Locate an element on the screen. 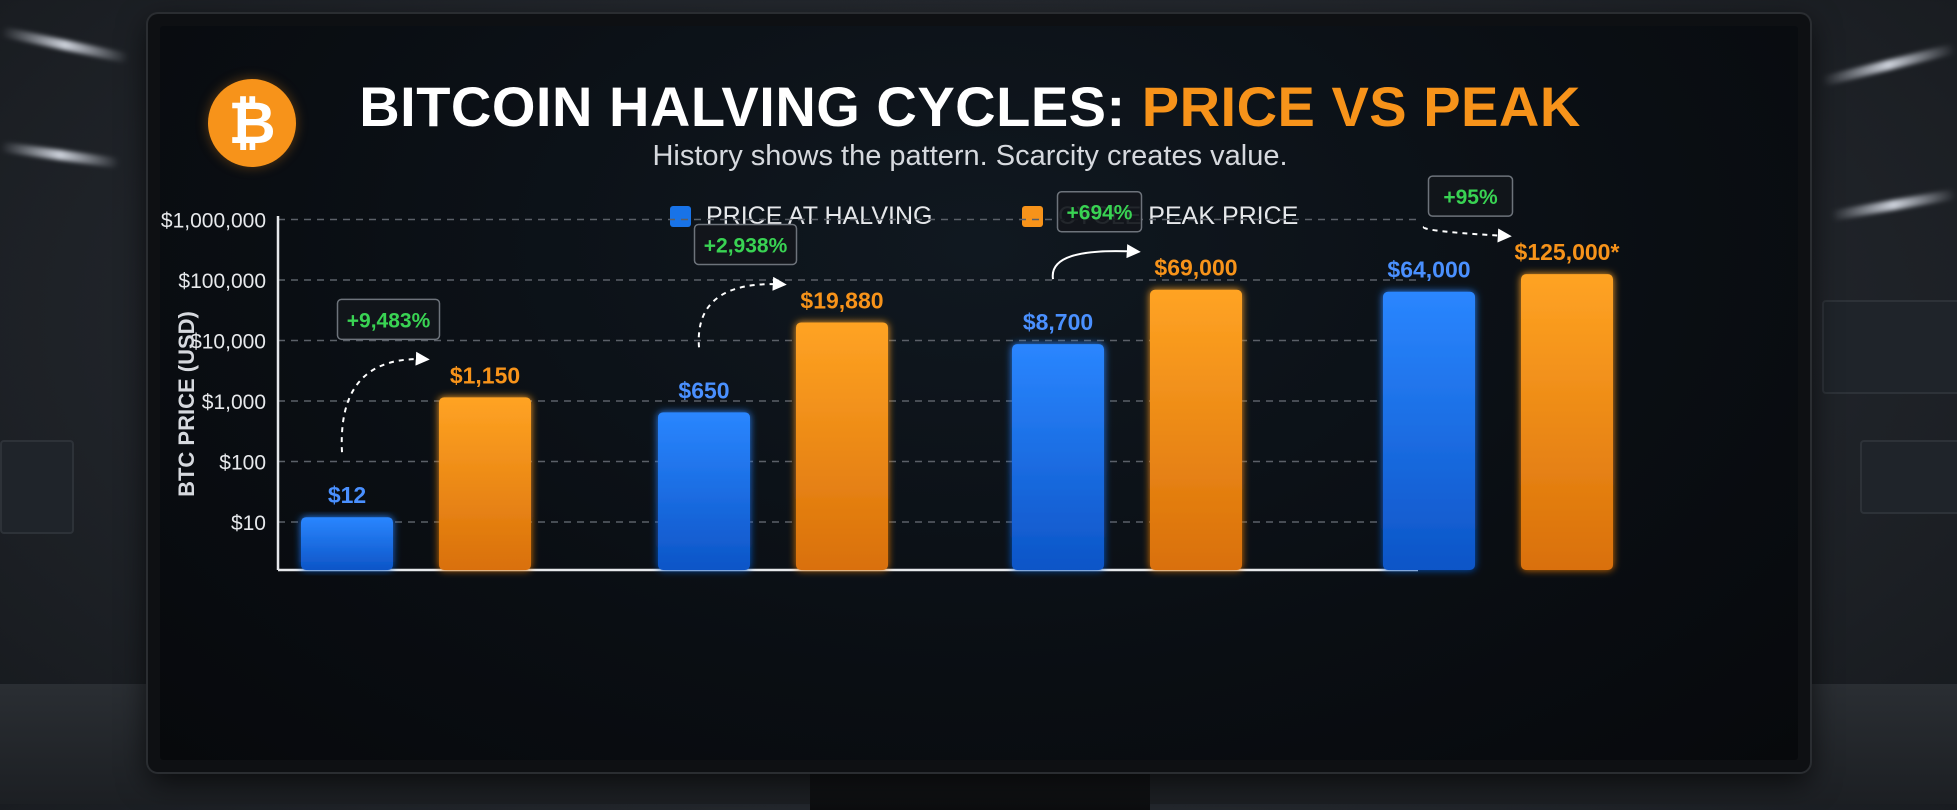 Image resolution: width=1957 pixels, height=810 pixels. data-label-halving: $8,700 is located at coordinates (1058, 322).